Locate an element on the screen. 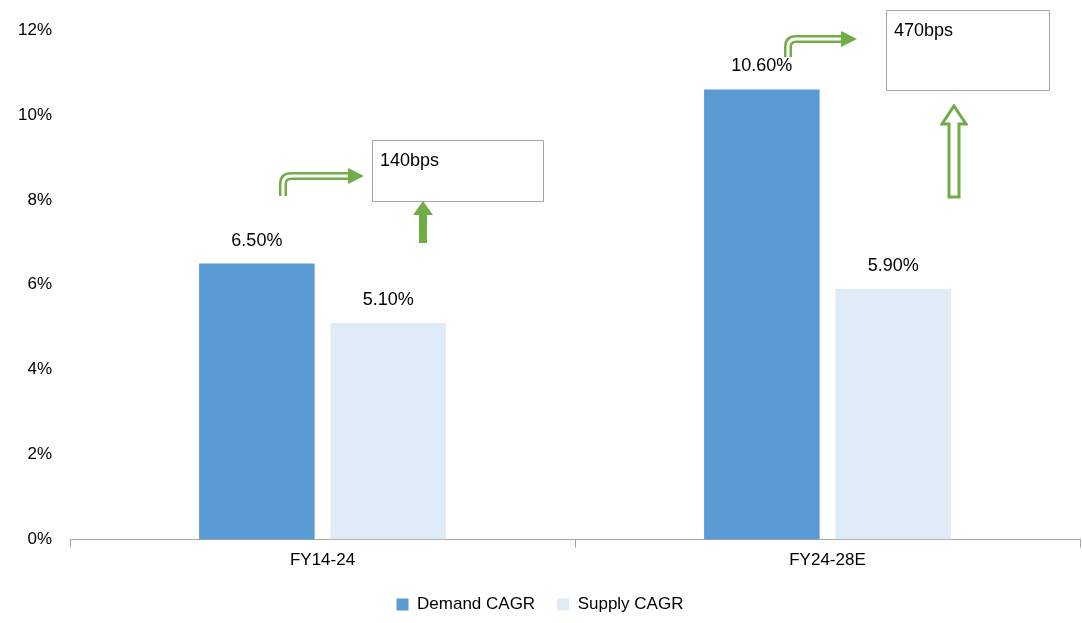  y-tick-label: 10% is located at coordinates (35, 114).